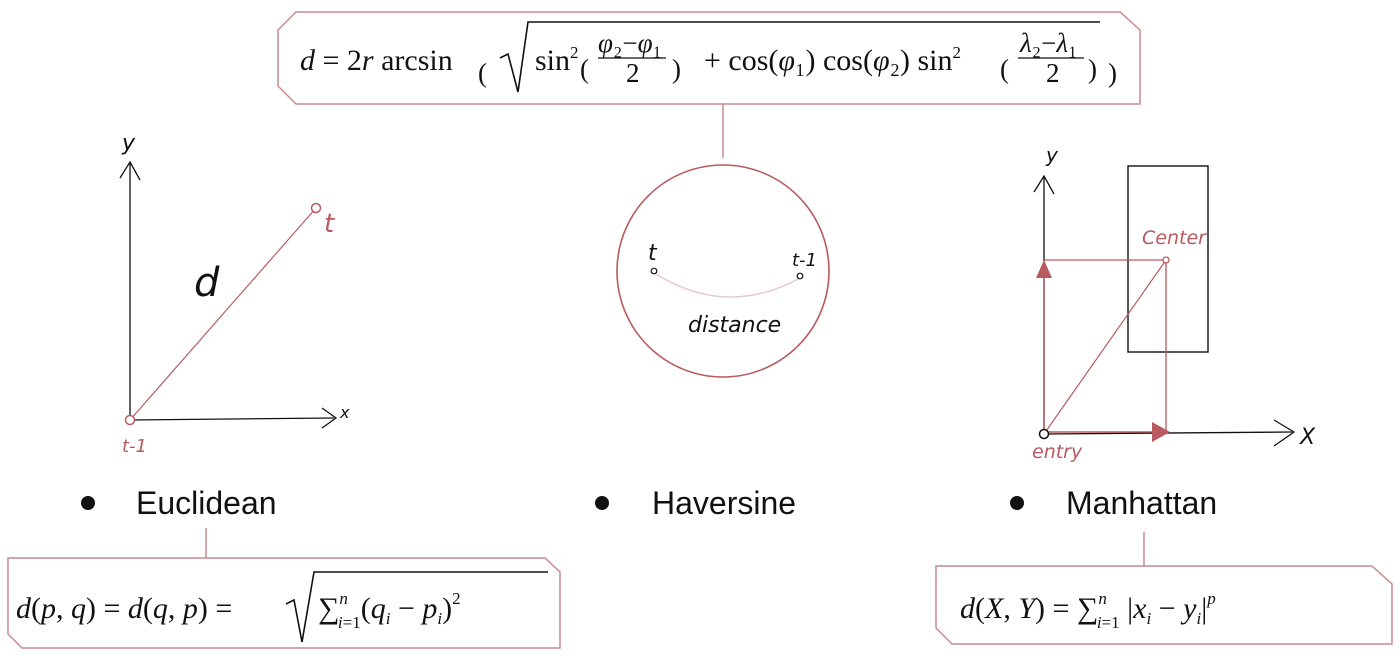 The height and width of the screenshot is (656, 1400). Describe the element at coordinates (1174, 238) in the screenshot. I see `manhattan-target-label: Center` at that location.